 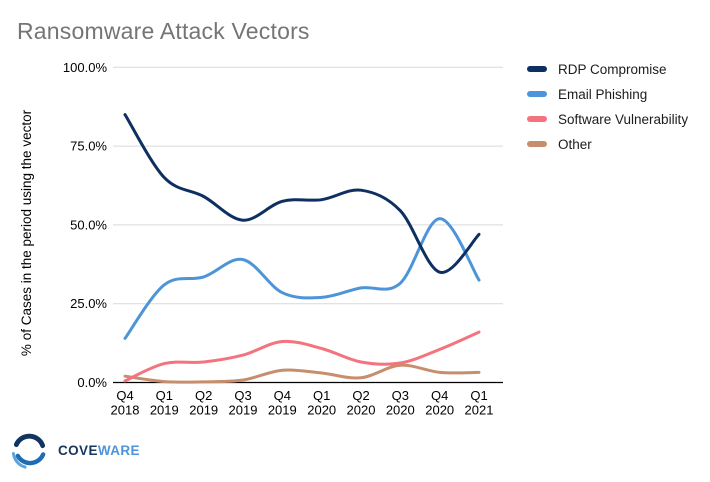 I want to click on legend-label: Software Vulnerability, so click(x=623, y=119).